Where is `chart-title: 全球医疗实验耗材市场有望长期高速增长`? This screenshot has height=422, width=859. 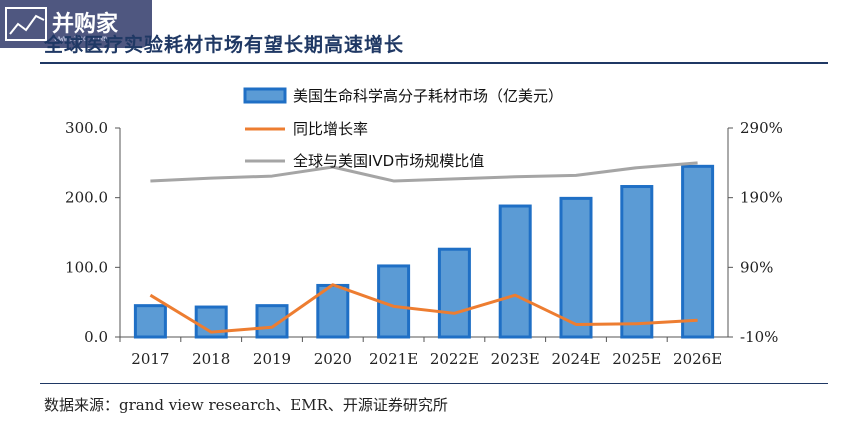
chart-title: 全球医疗实验耗材市场有望长期高速增长 is located at coordinates (224, 45).